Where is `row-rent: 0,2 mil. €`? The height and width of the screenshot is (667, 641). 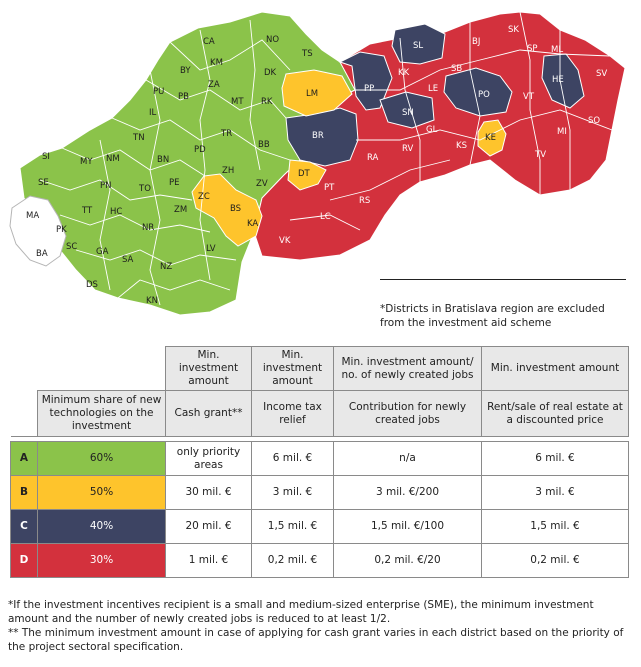 row-rent: 0,2 mil. € is located at coordinates (555, 560).